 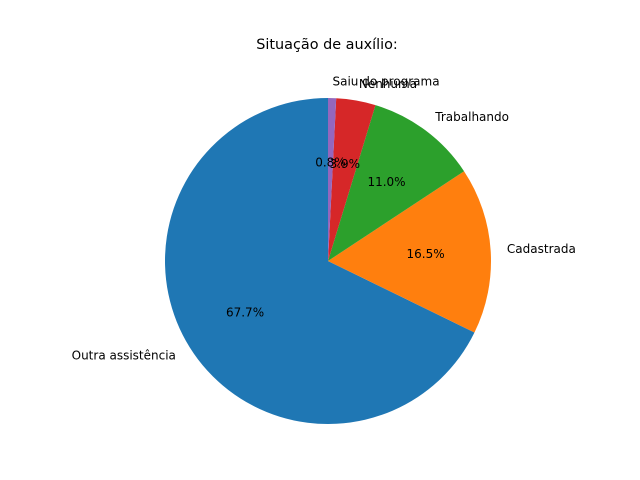 I want to click on slice-label: Cadastrada, so click(x=541, y=249).